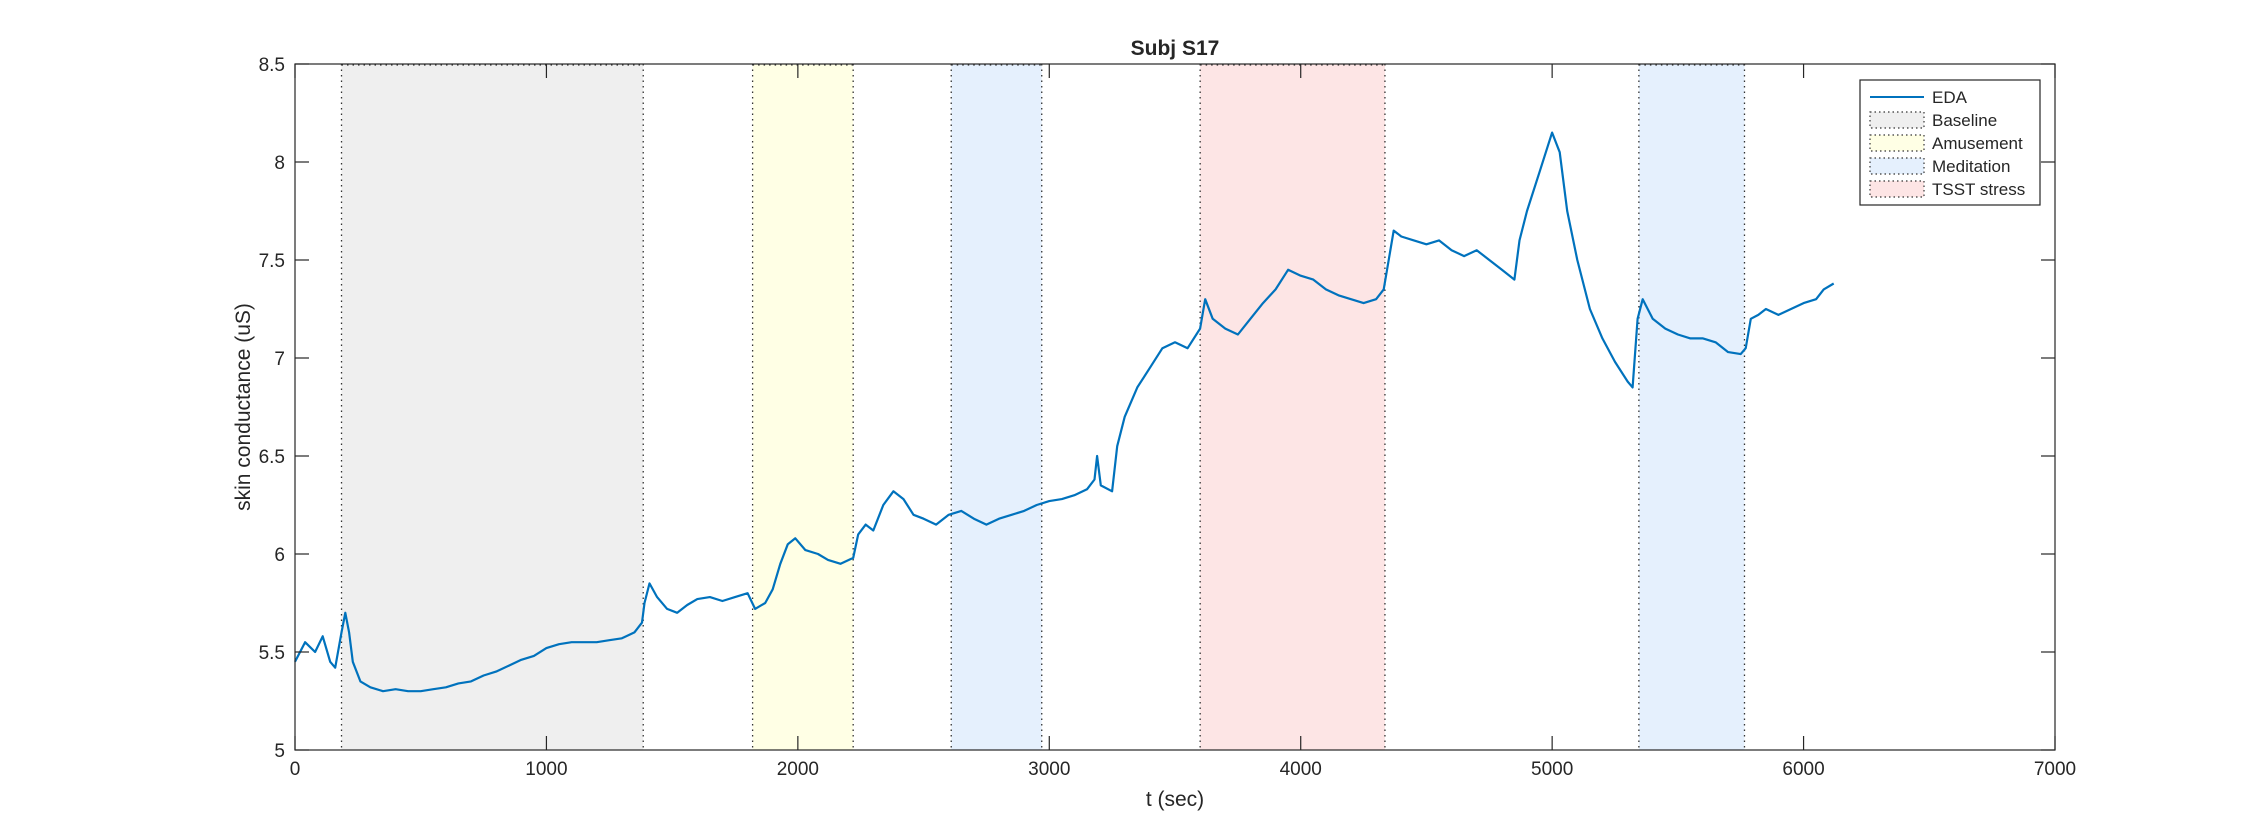 The height and width of the screenshot is (840, 2268). Describe the element at coordinates (1964, 120) in the screenshot. I see `legend-label-baseline: Baseline` at that location.